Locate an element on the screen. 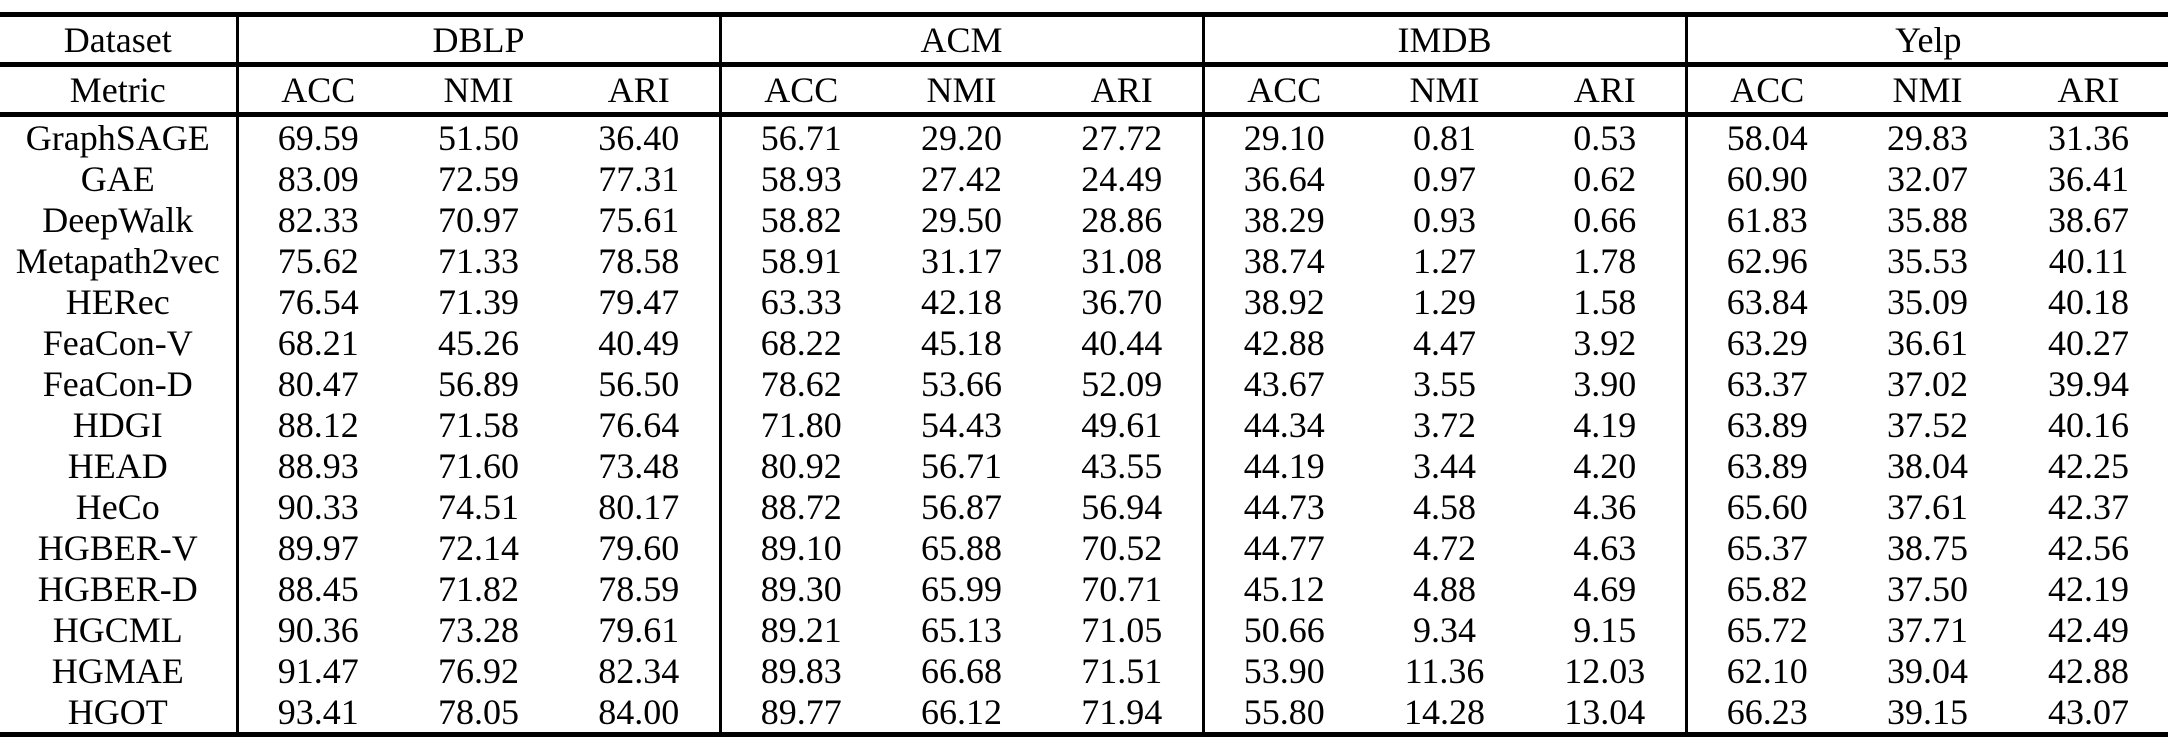 This screenshot has width=2168, height=748. metric-value-cell: 42.56 is located at coordinates (2089, 547).